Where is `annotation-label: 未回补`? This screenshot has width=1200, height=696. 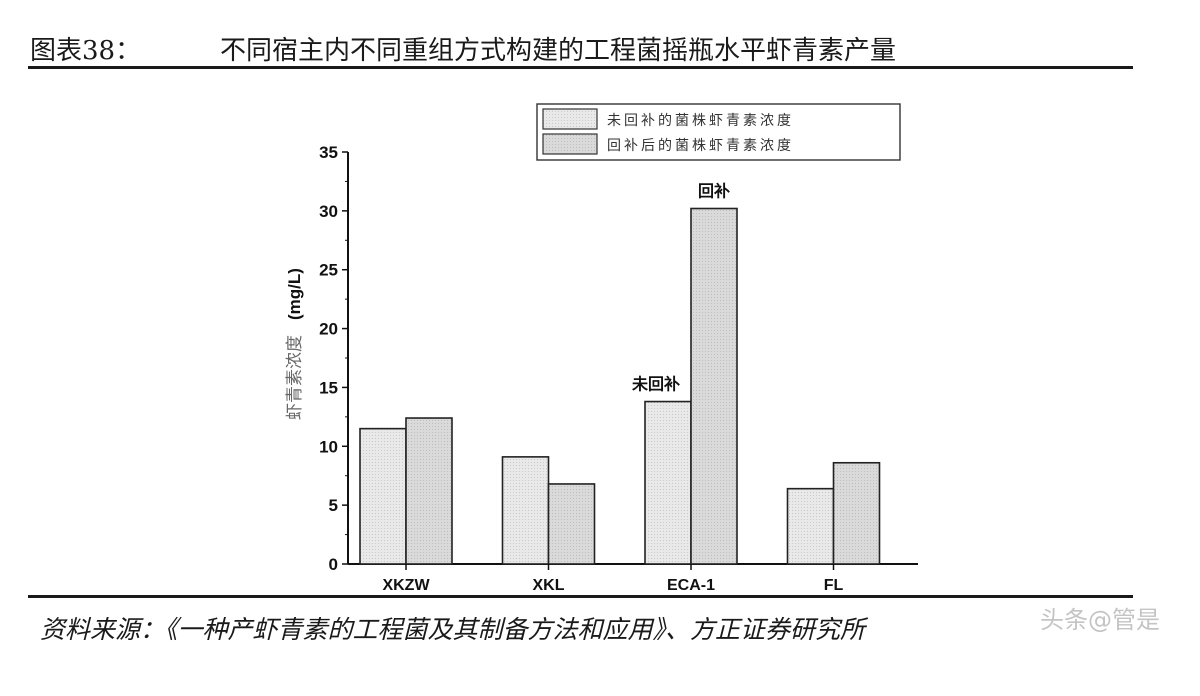
annotation-label: 未回补 is located at coordinates (655, 384).